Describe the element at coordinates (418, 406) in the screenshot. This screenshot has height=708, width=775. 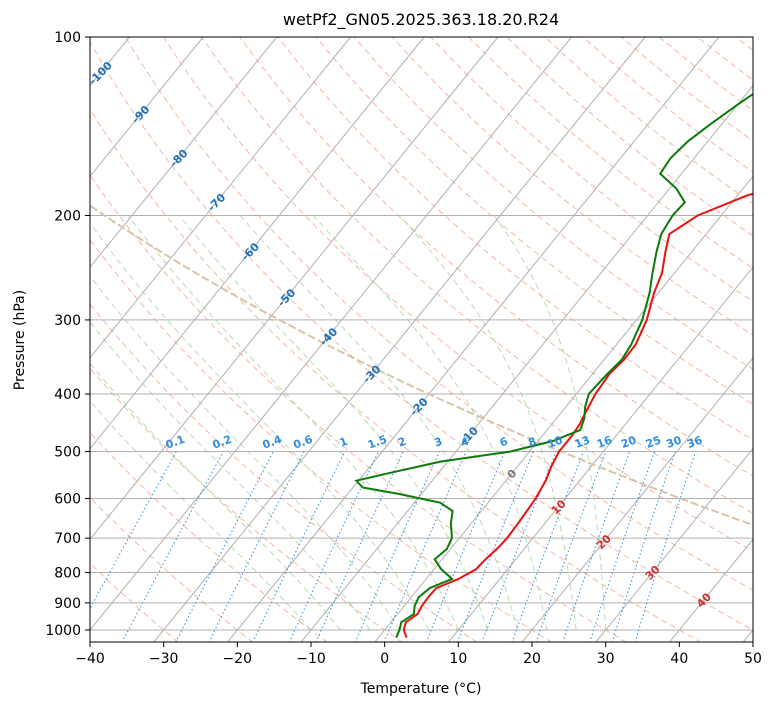
I see `isotherm-label: -20` at that location.